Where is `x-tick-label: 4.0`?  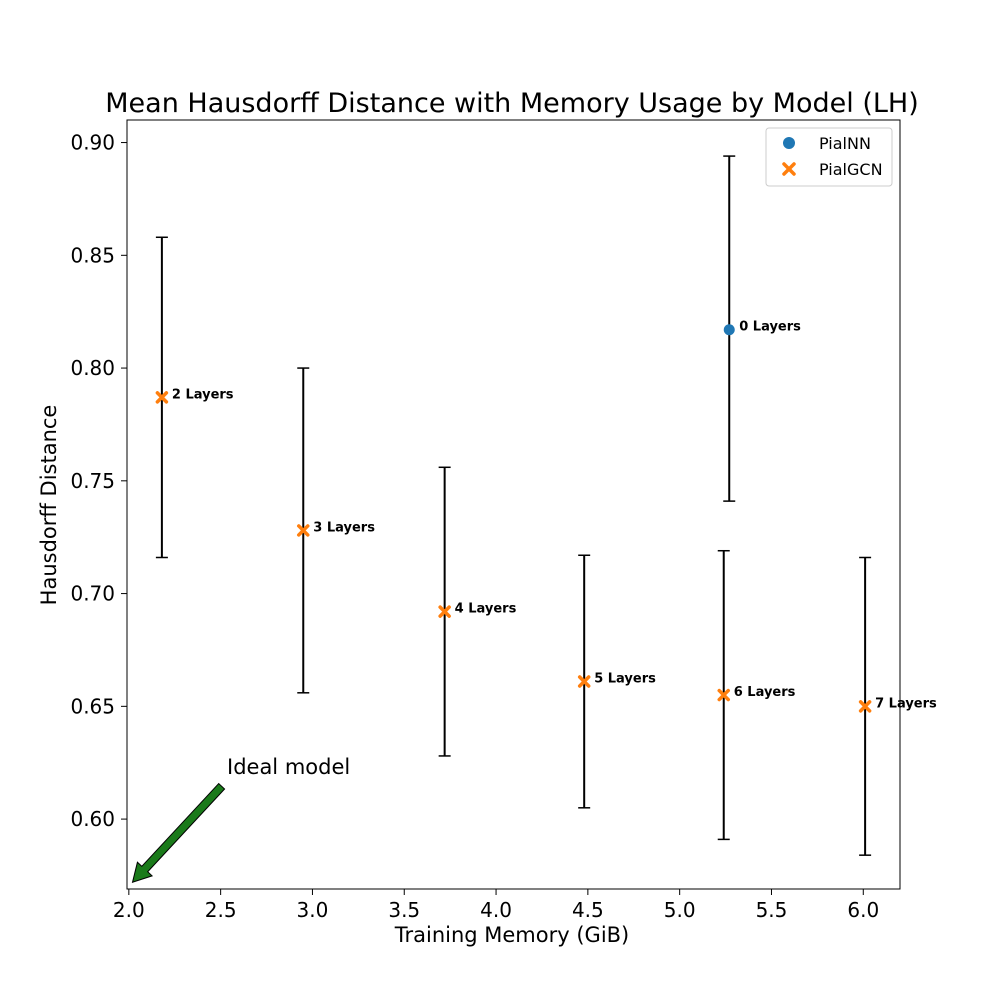 x-tick-label: 4.0 is located at coordinates (496, 910).